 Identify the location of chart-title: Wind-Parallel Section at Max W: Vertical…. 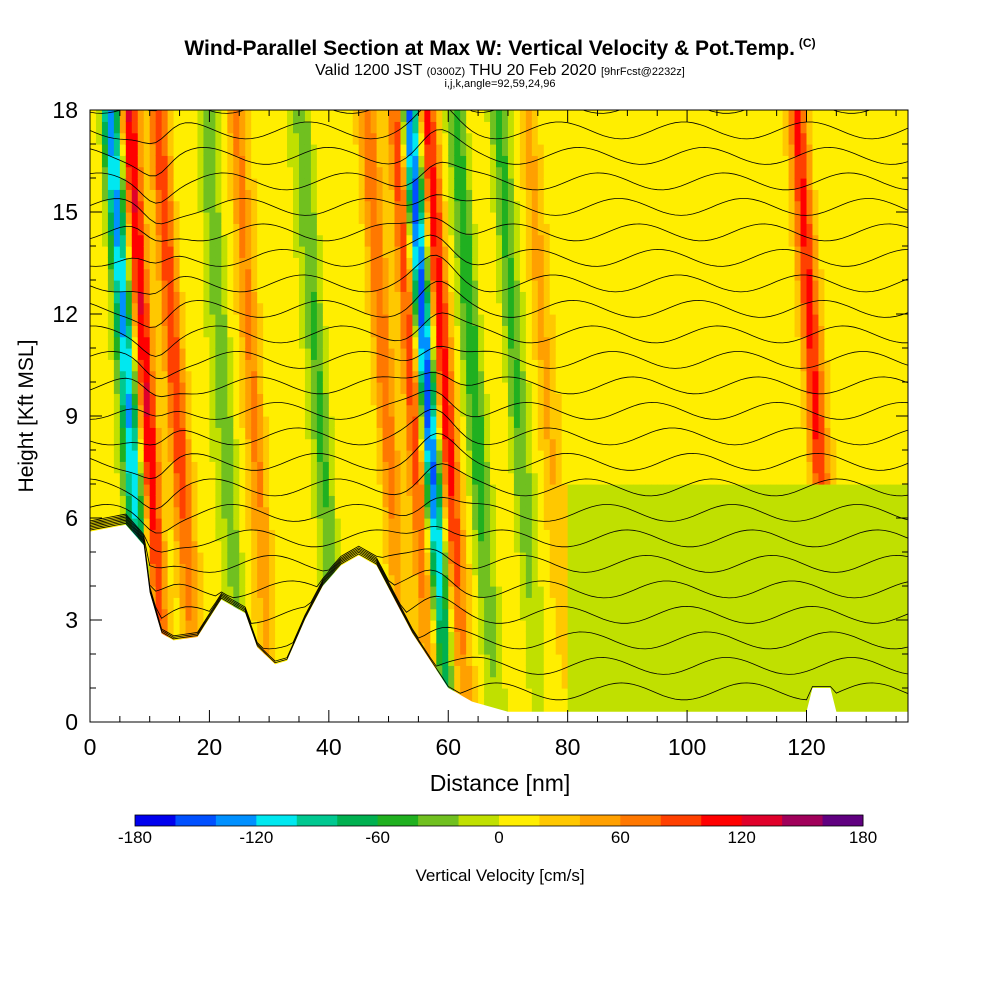
(500, 48).